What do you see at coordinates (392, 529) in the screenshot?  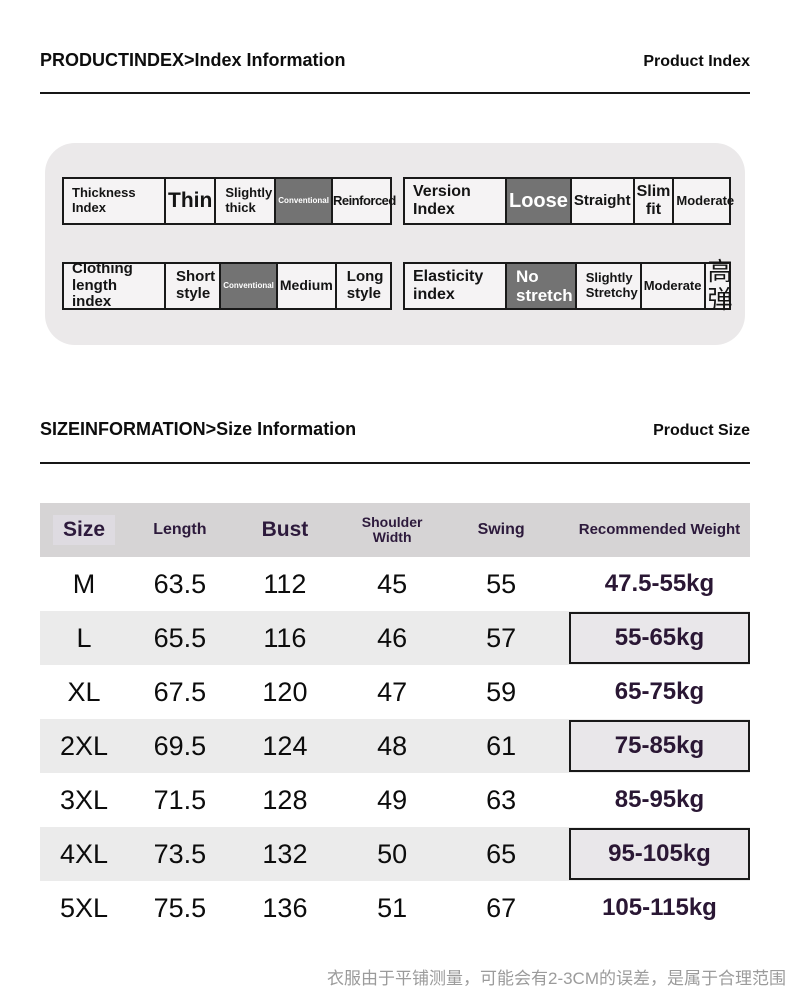 I see `column-header-shoulder-width: Shoulder Width` at bounding box center [392, 529].